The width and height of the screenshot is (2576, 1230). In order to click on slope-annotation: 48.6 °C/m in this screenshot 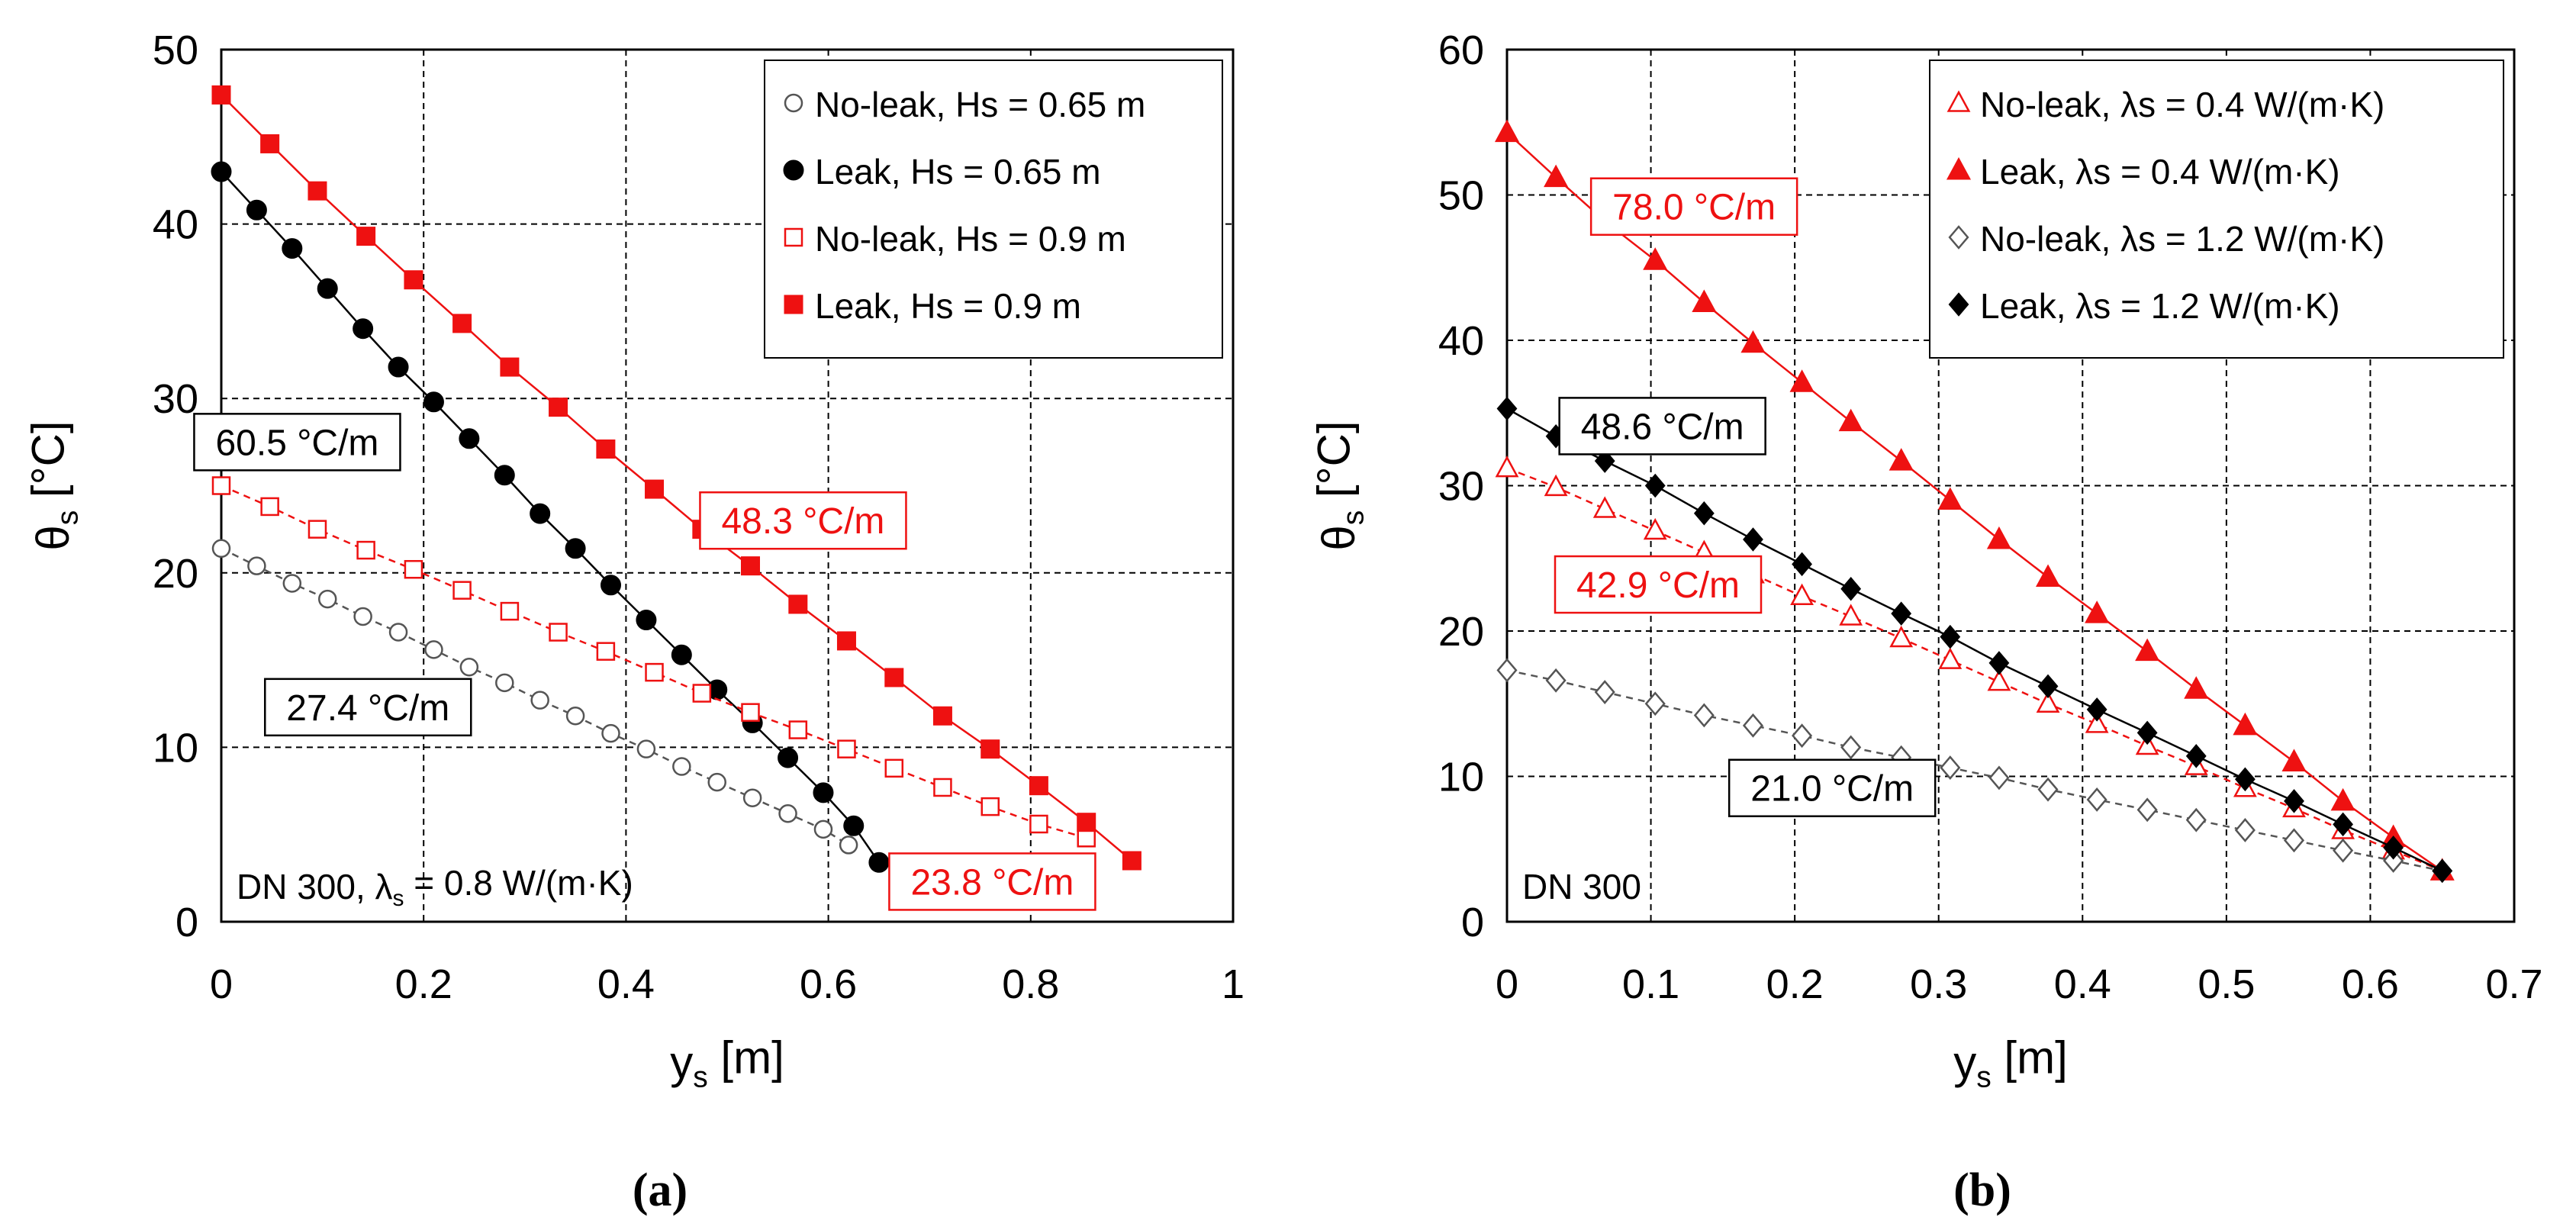, I will do `click(1662, 427)`.